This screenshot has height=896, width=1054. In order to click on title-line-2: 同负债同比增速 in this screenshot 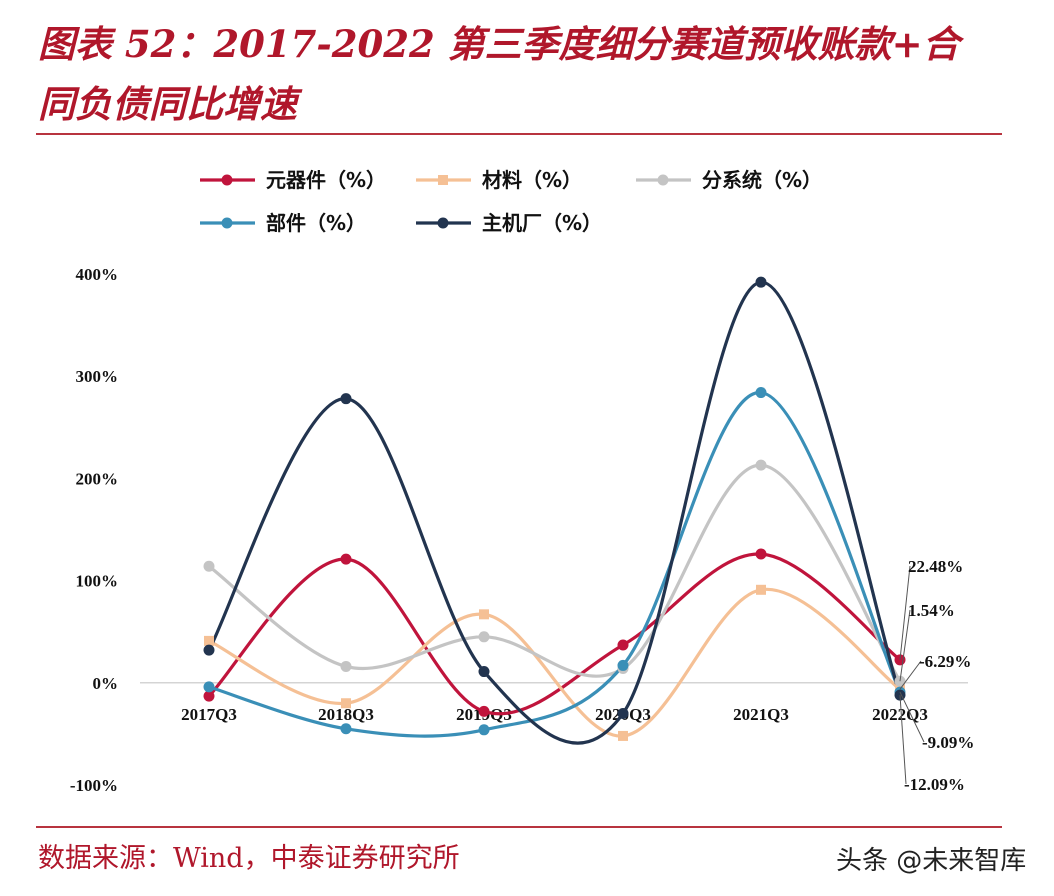, I will do `click(167, 104)`.